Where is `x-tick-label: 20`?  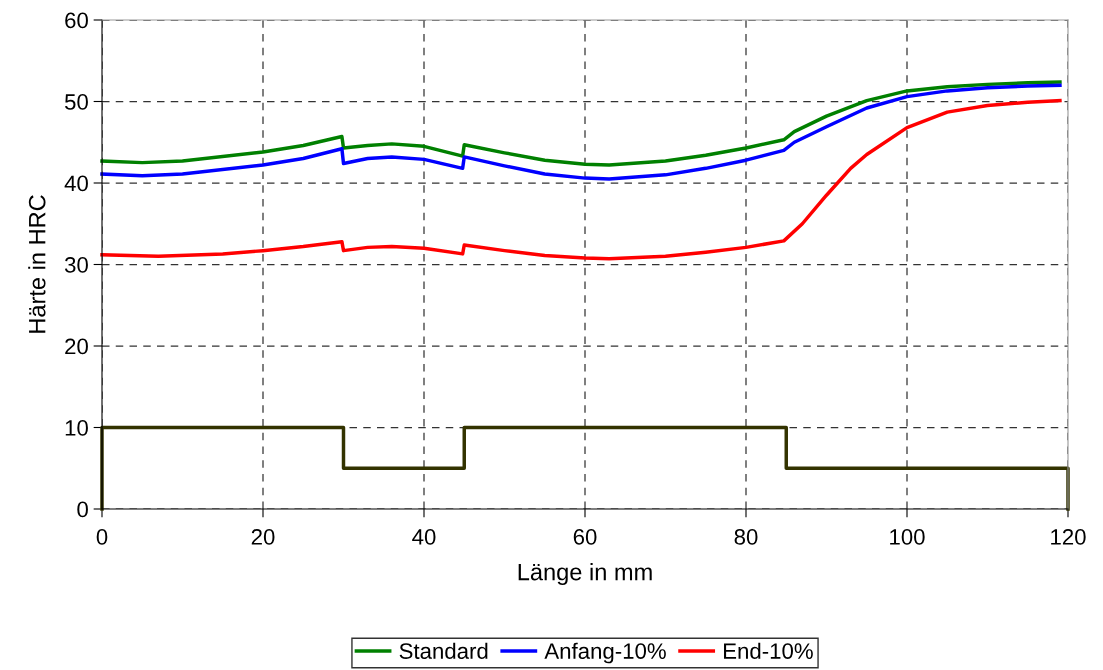 x-tick-label: 20 is located at coordinates (263, 537).